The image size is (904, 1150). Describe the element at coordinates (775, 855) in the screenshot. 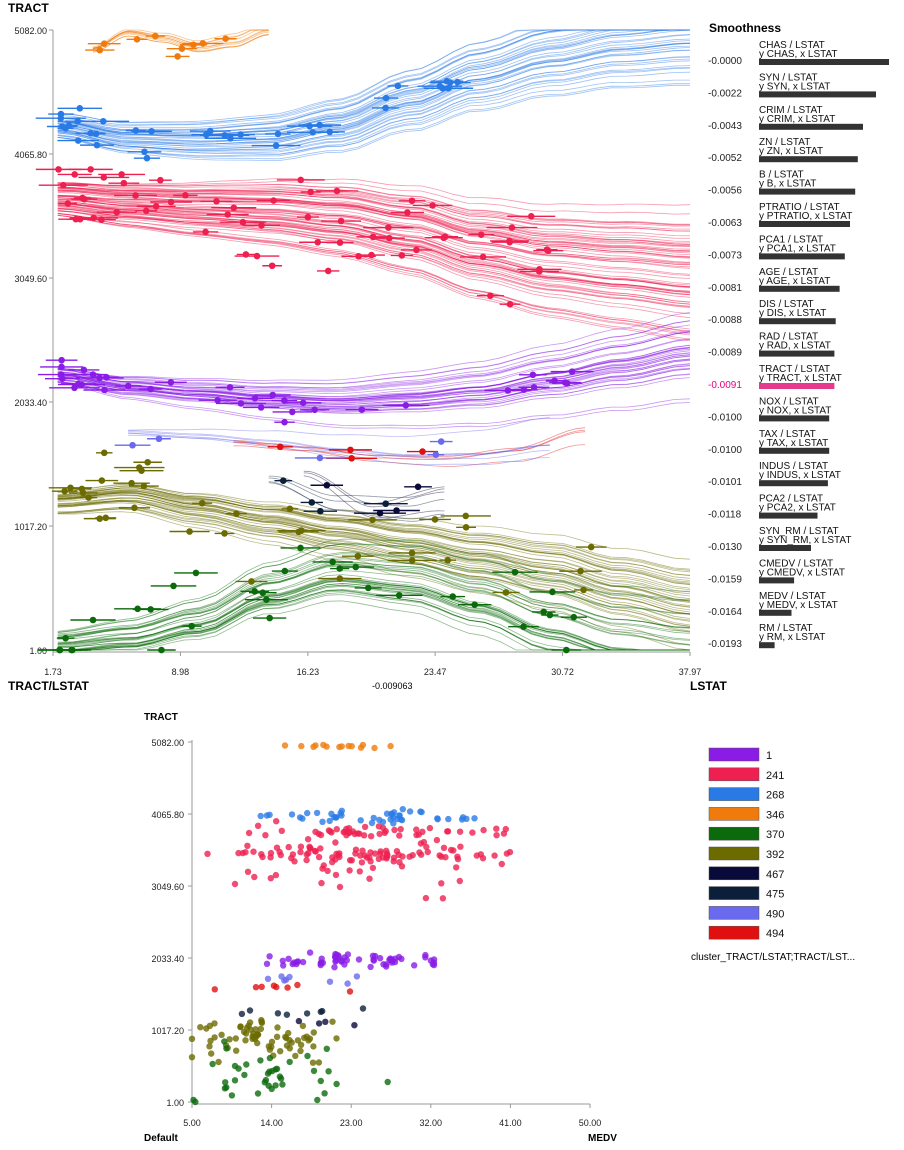

I see `legend-label: 392` at that location.